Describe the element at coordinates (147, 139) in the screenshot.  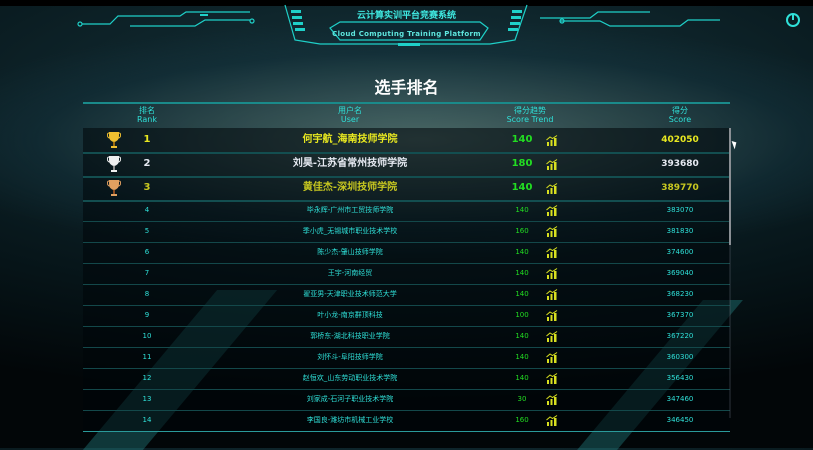
I see `rank-cell: 1` at that location.